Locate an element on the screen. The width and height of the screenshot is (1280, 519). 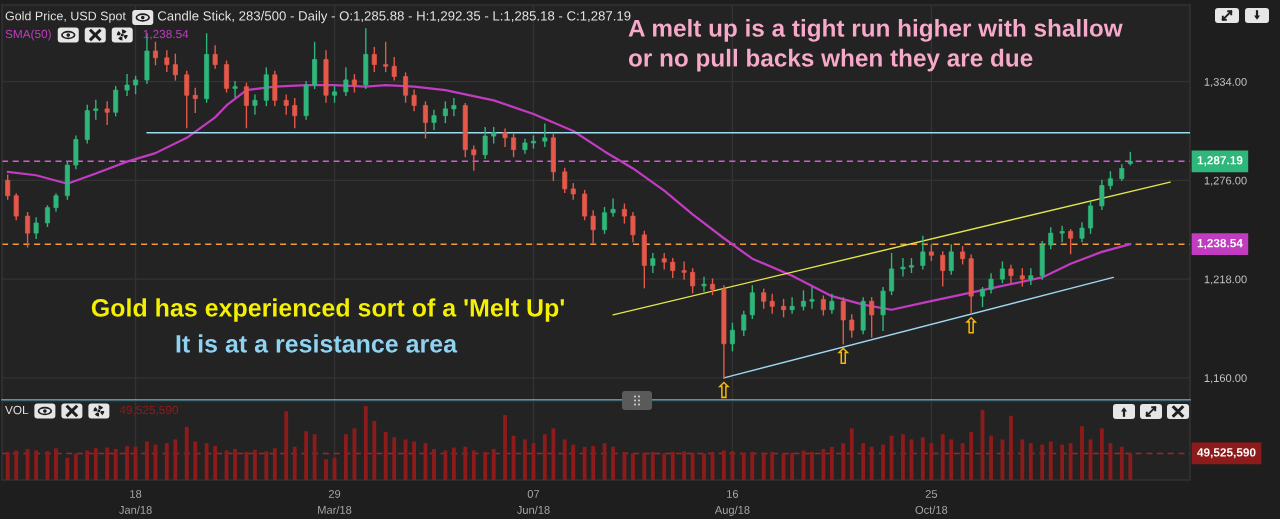
ref-line-label: 1,238.54 is located at coordinates (1220, 244).